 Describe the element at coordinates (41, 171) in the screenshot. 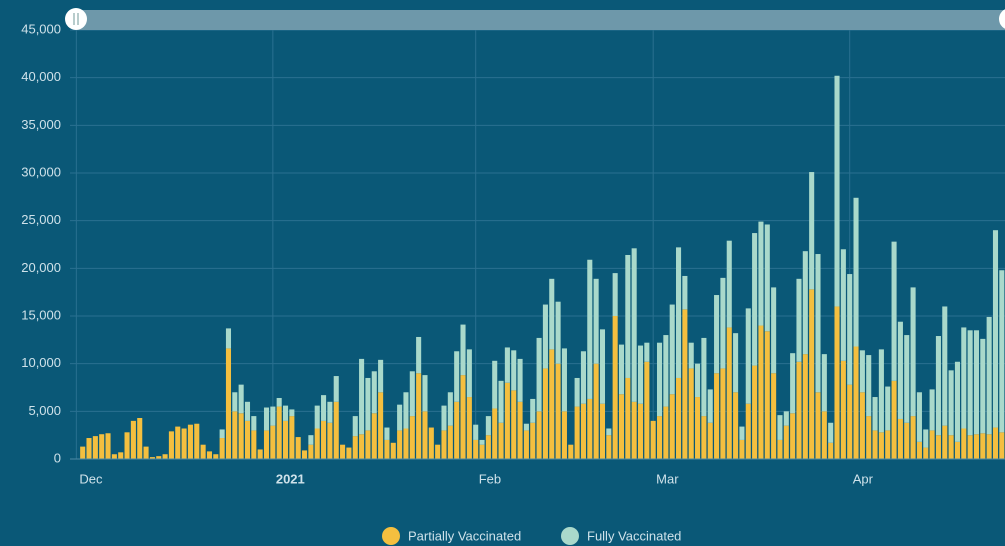

I see `y-tick-label: 30,000` at that location.